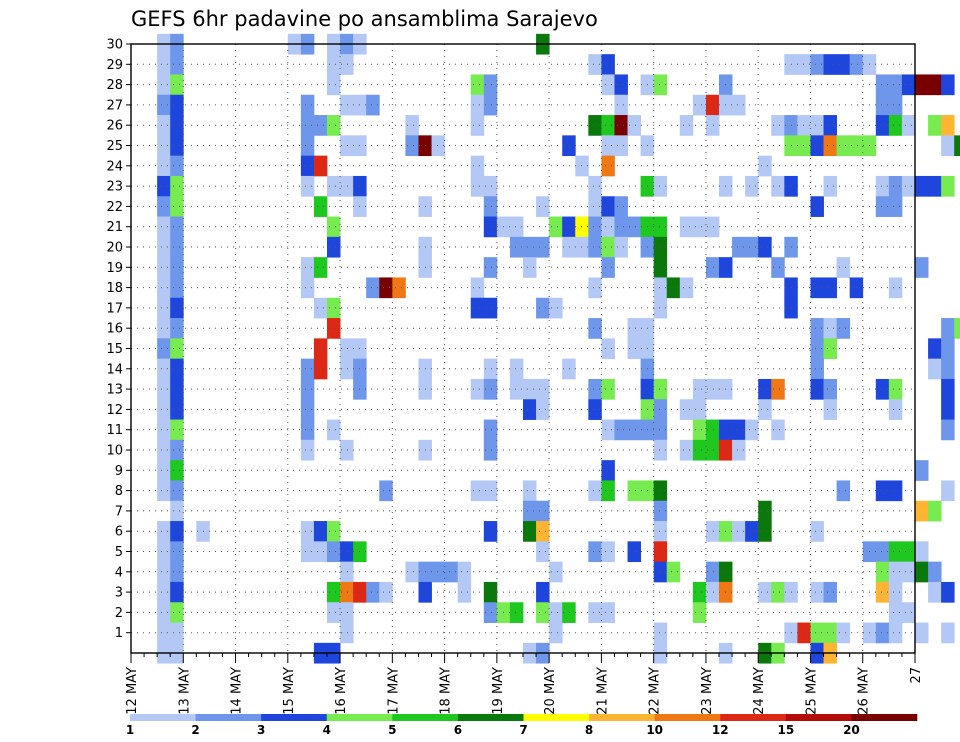 Image resolution: width=960 pixels, height=742 pixels. What do you see at coordinates (602, 691) in the screenshot?
I see `x-tick-label: 21 MAY` at bounding box center [602, 691].